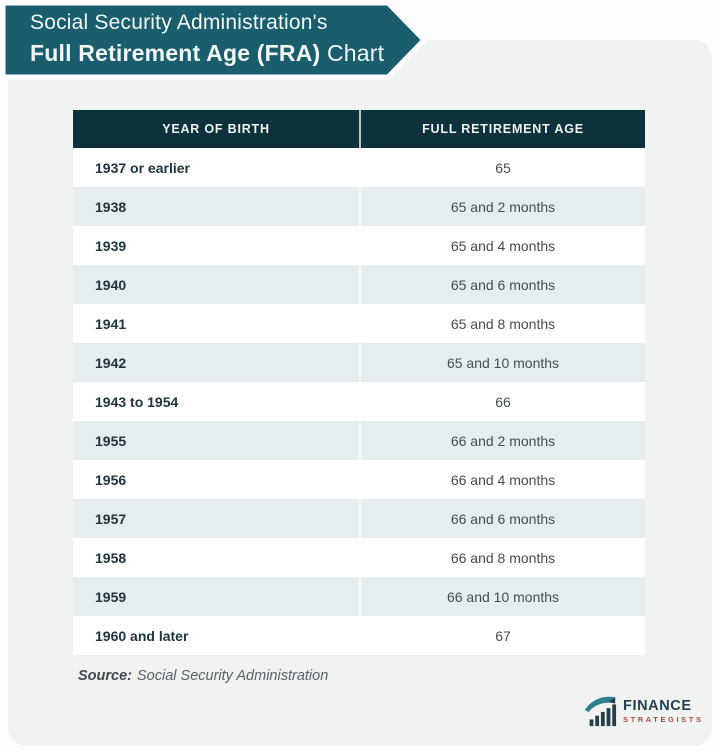  What do you see at coordinates (137, 401) in the screenshot?
I see `year-of-birth-cell: 1943 to 1954` at bounding box center [137, 401].